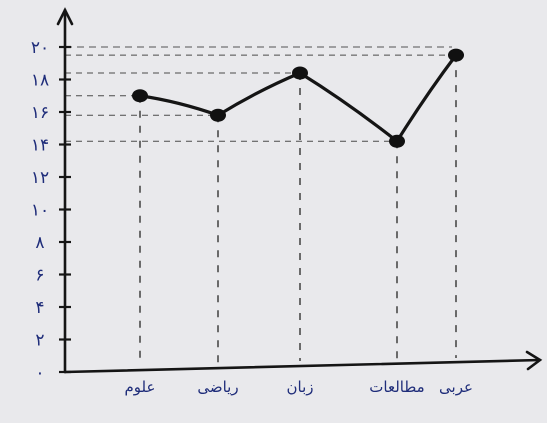 The height and width of the screenshot is (423, 547). I want to click on y-tick-label: ۴, so click(39, 308).